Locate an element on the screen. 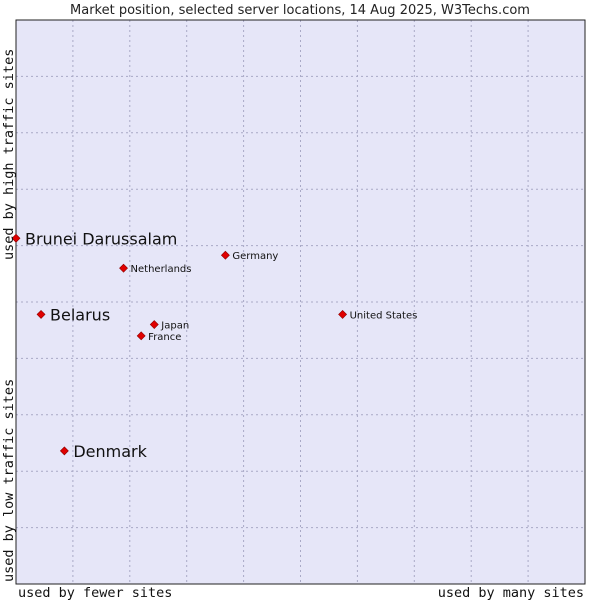 The width and height of the screenshot is (600, 600). x-axis-label-left: used by fewer sites is located at coordinates (95, 592).